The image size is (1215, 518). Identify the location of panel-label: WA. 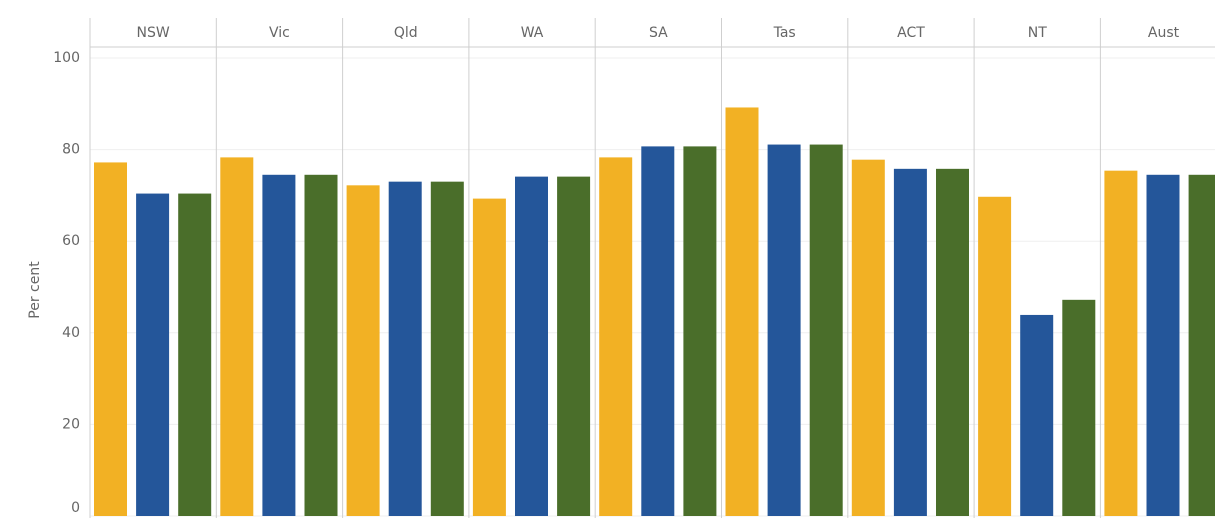
(532, 33).